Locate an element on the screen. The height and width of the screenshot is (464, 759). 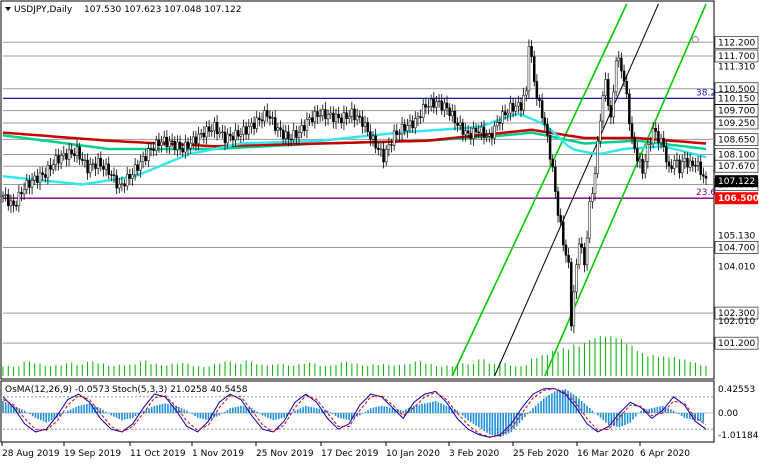
y-axis-label: 109.250 is located at coordinates (736, 124).